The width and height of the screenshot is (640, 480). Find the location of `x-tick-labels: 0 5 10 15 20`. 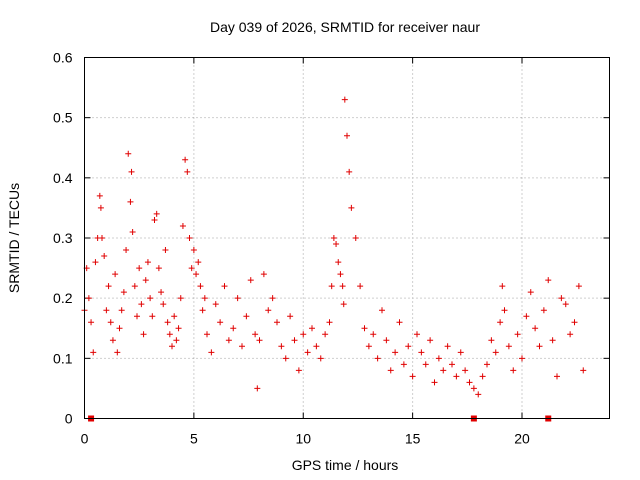

x-tick-labels: 0 5 10 15 20 is located at coordinates (305, 439).